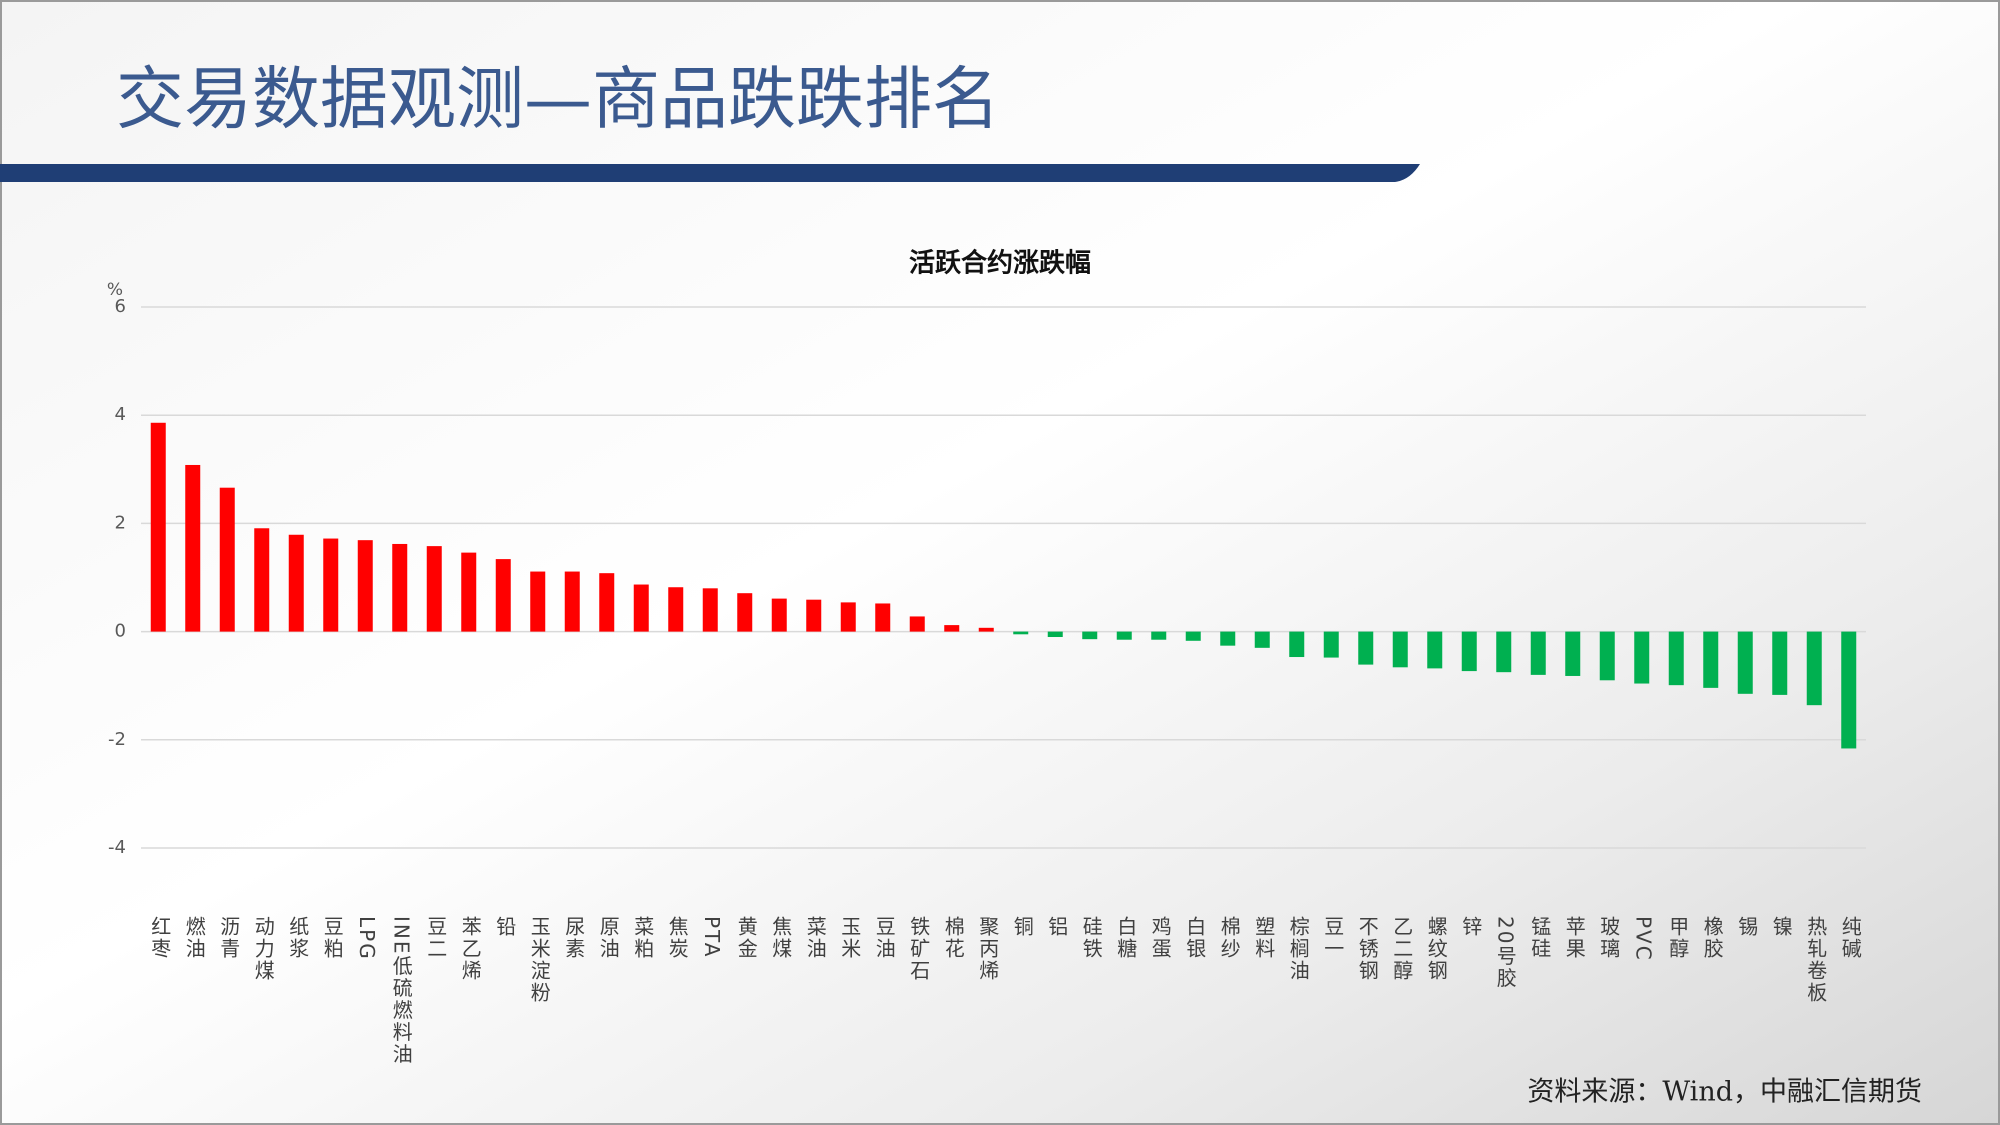 This screenshot has width=2000, height=1125. Describe the element at coordinates (1298, 949) in the screenshot. I see `x-tick-label: 棕榈油` at that location.